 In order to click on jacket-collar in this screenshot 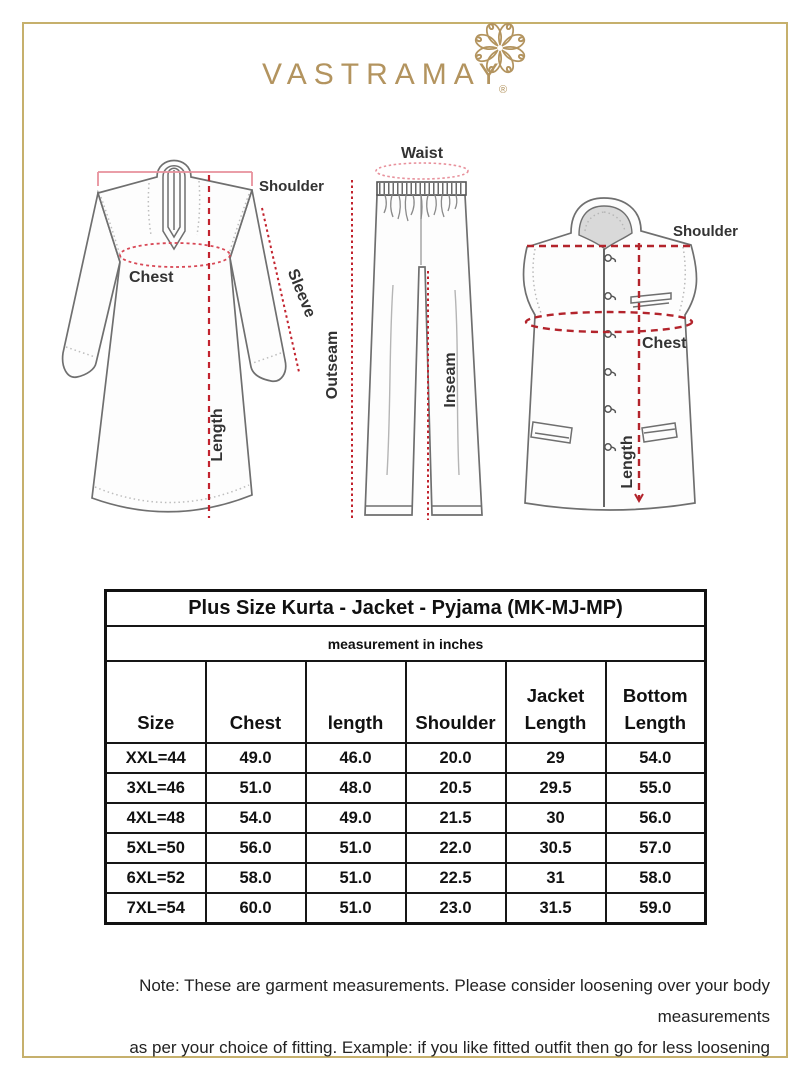, I will do `click(605, 227)`.